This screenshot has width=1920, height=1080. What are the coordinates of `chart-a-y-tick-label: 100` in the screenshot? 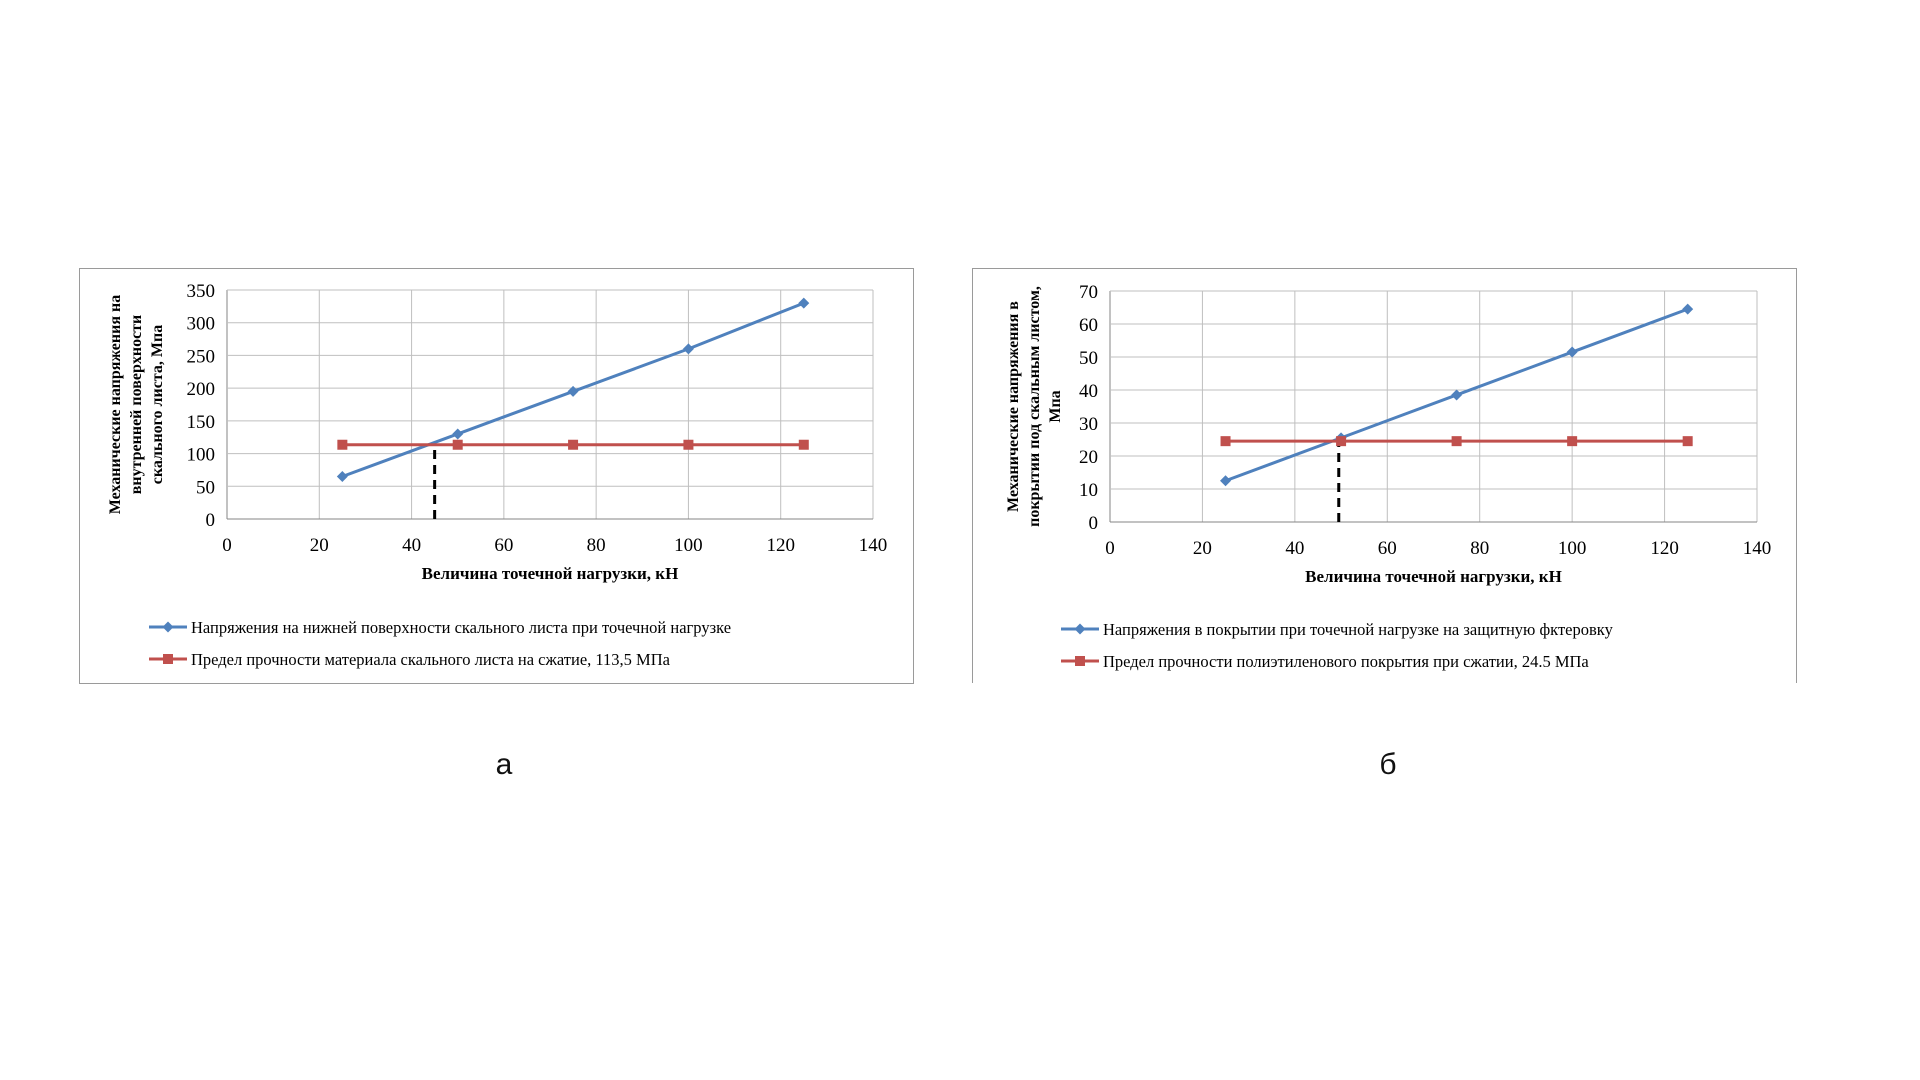 It's located at (201, 455).